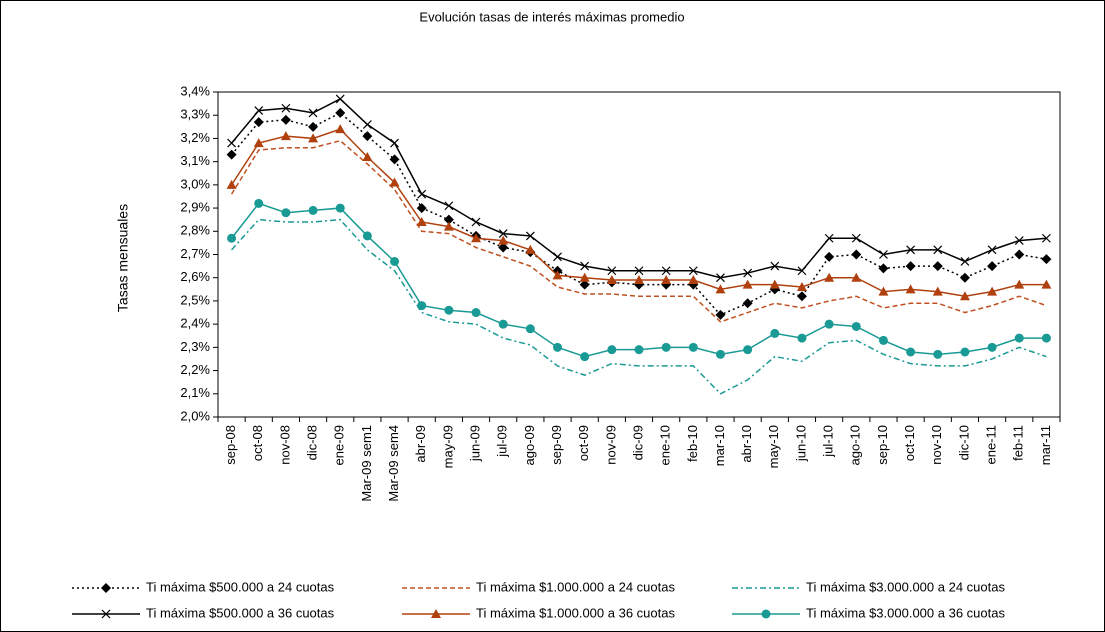 This screenshot has height=632, width=1105. I want to click on x-tick-label: Mar-09 sem1, so click(366, 463).